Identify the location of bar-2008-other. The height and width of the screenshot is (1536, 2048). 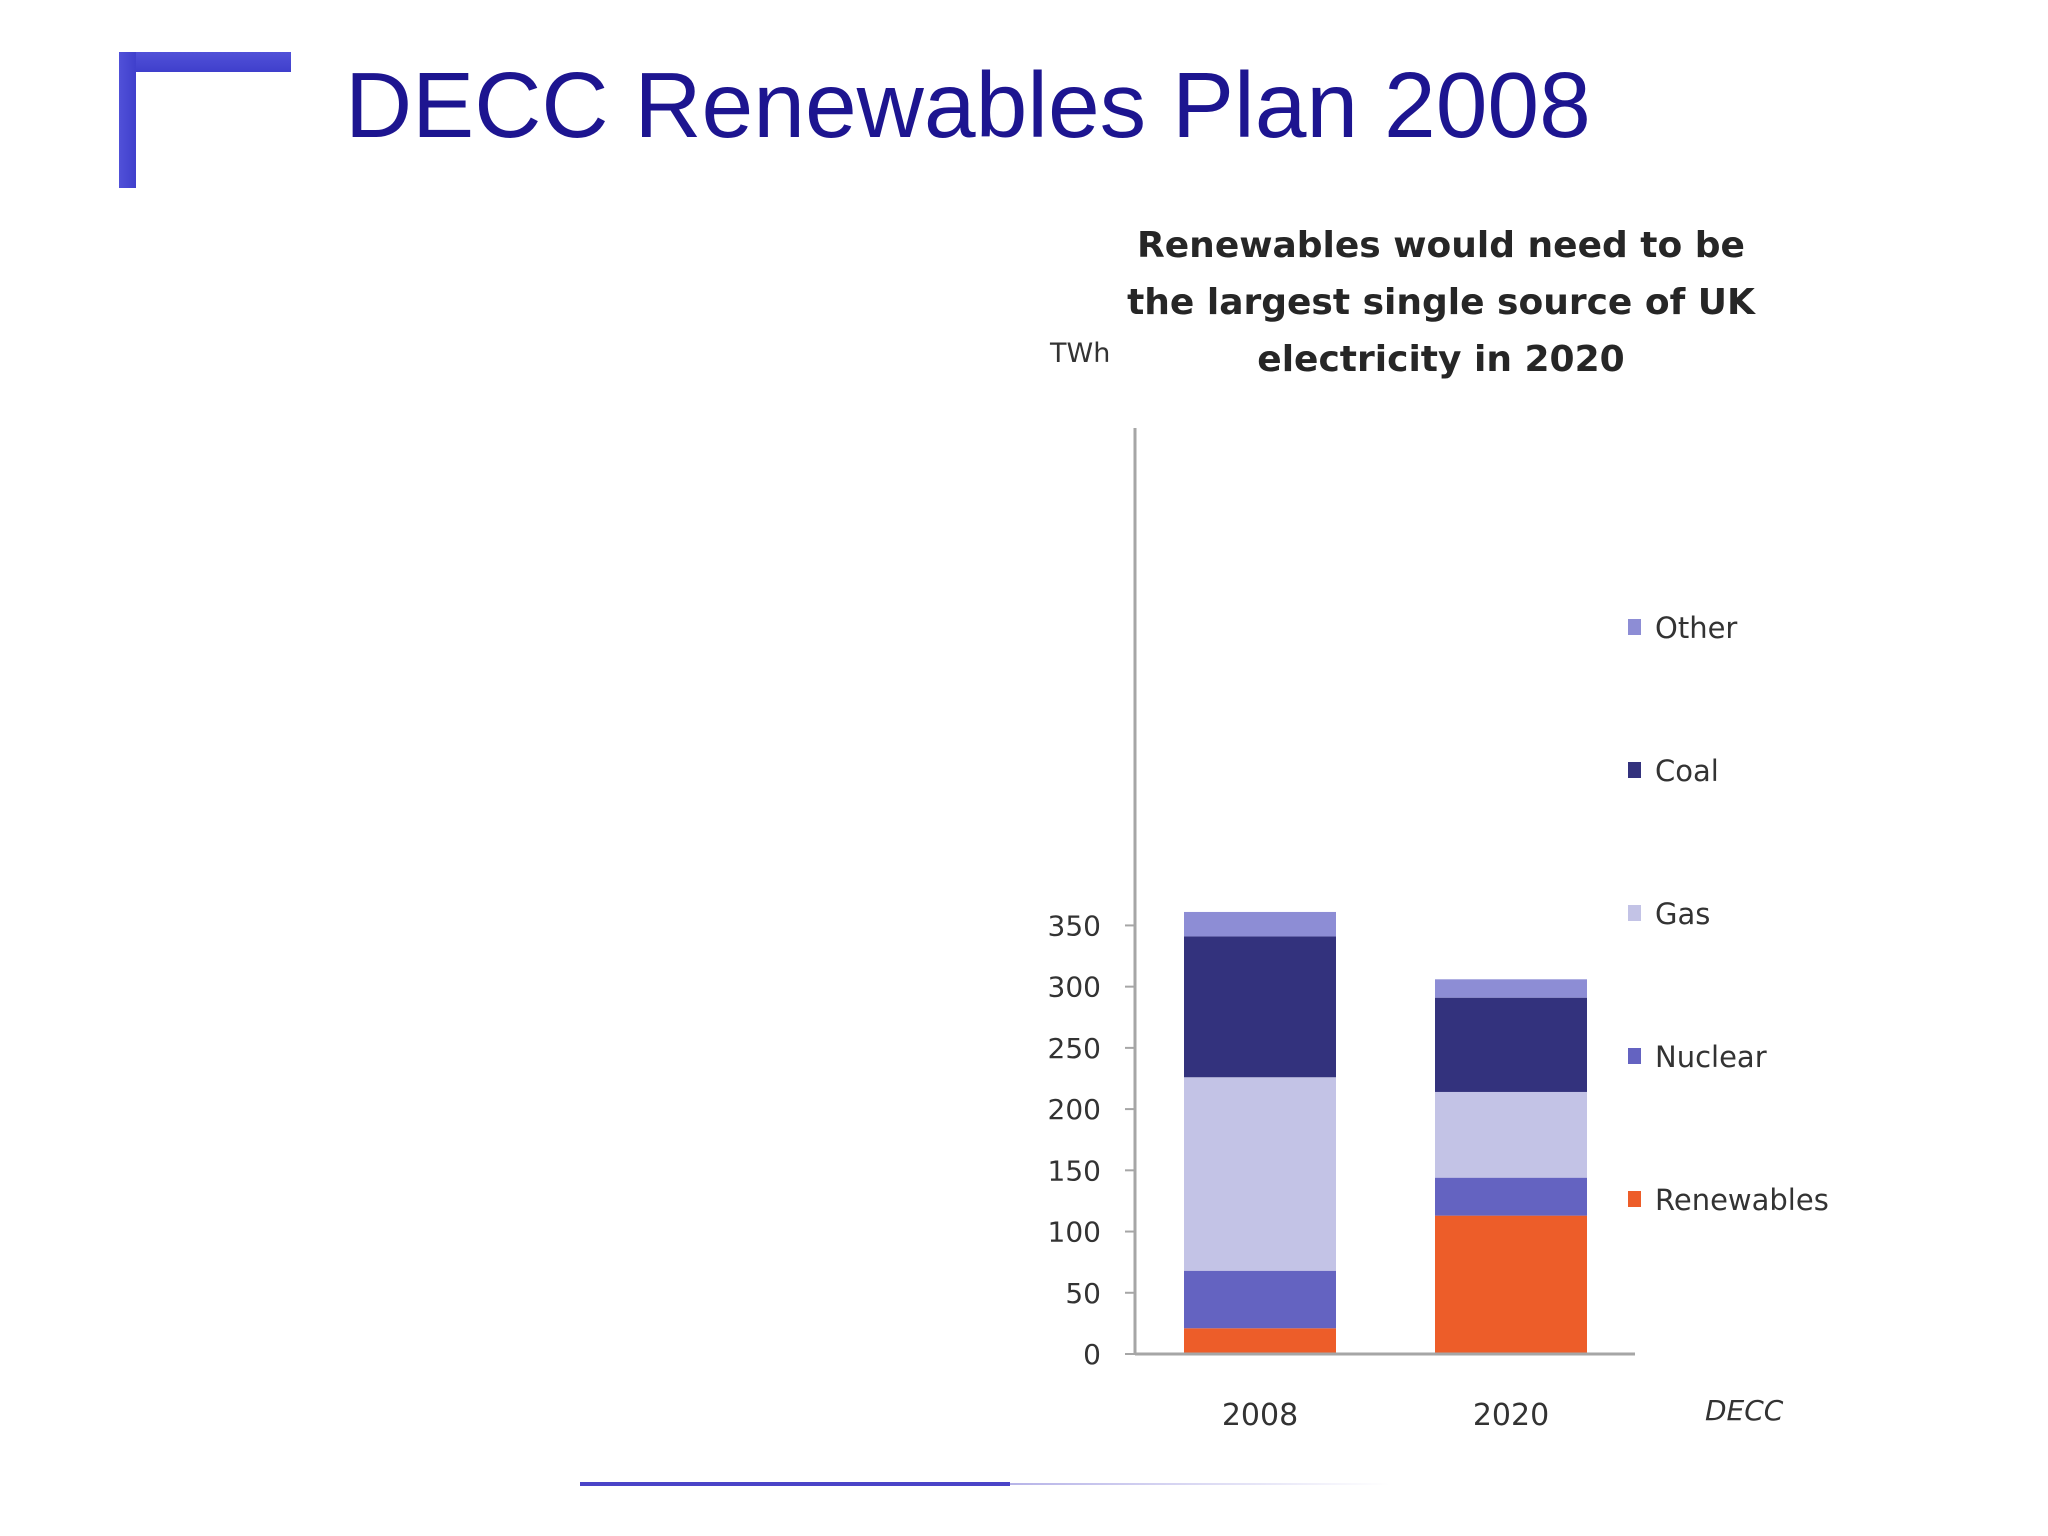
(1260, 924).